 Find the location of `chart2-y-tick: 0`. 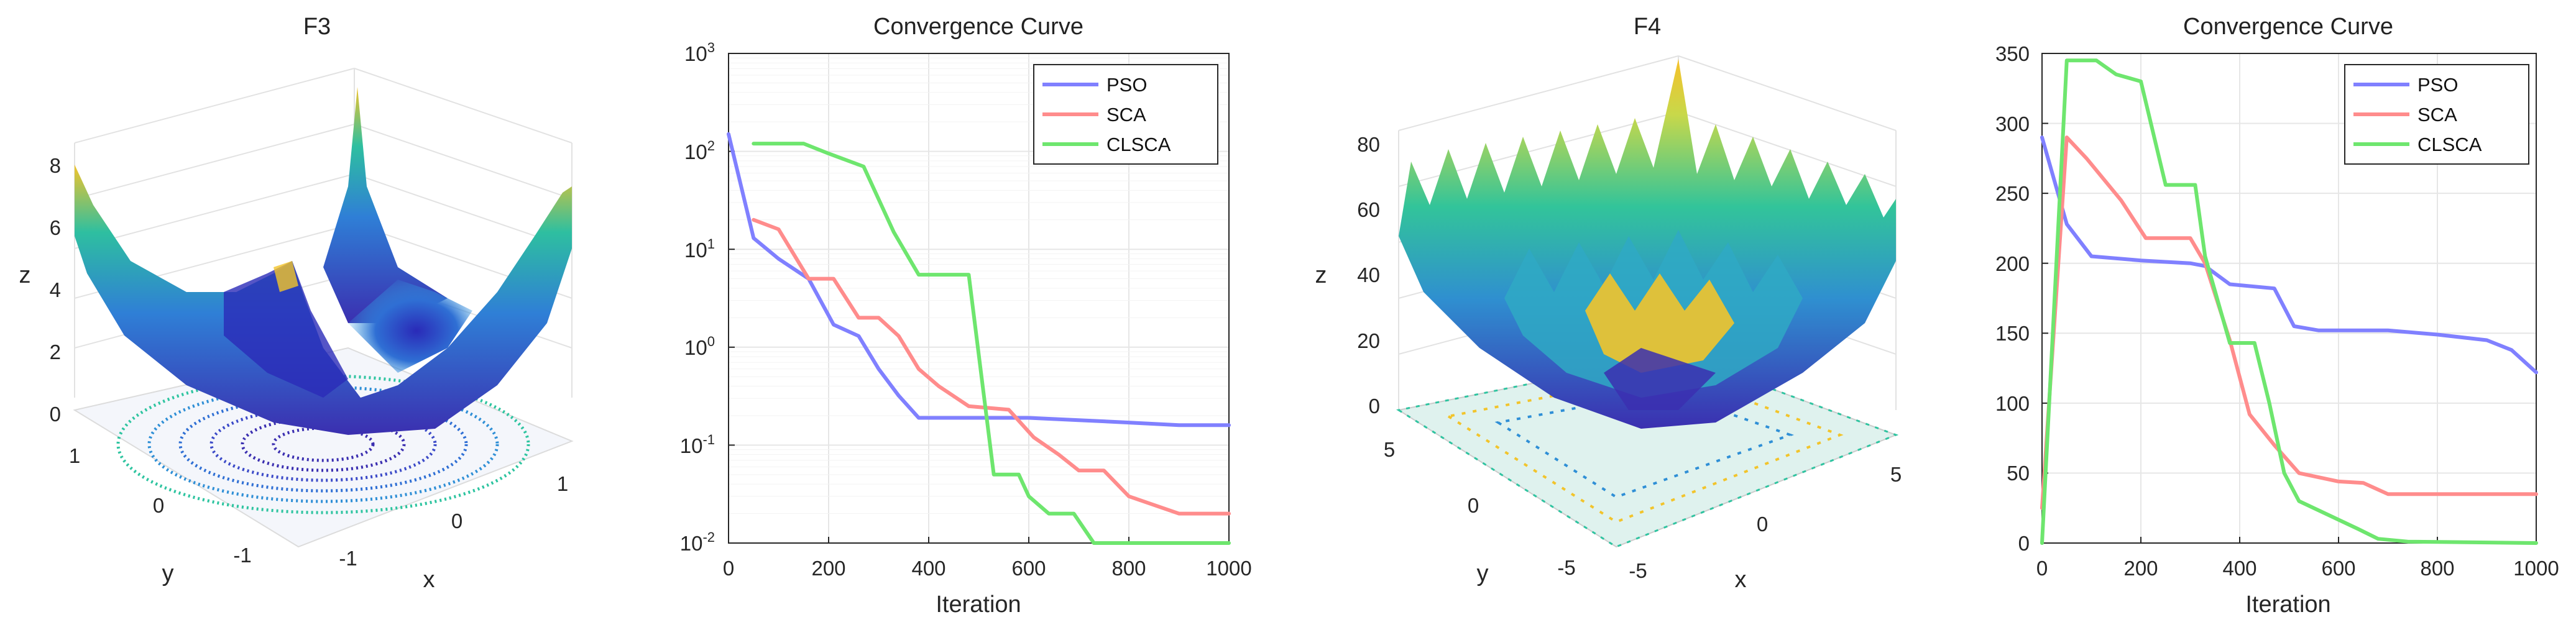

chart2-y-tick: 0 is located at coordinates (2024, 543).